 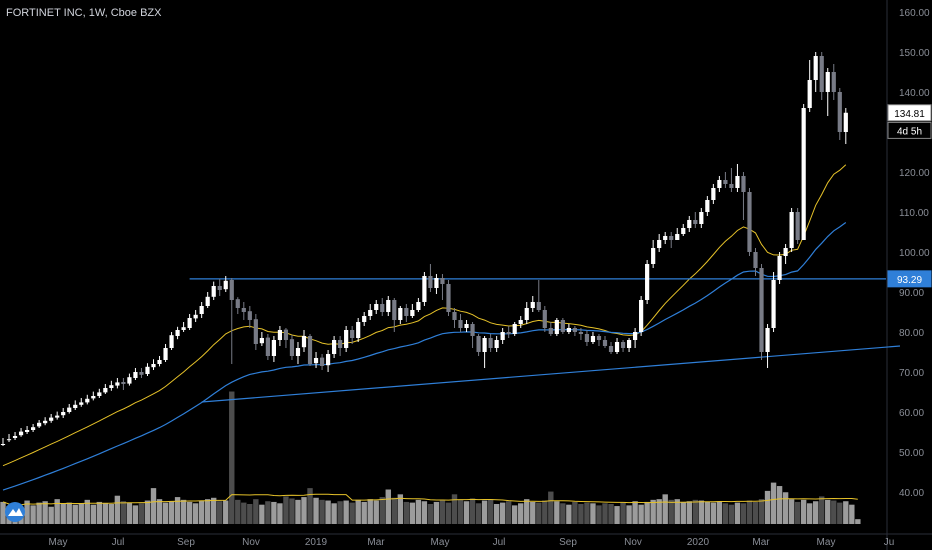 What do you see at coordinates (911, 333) in the screenshot?
I see `price-tick-label: 80.00` at bounding box center [911, 333].